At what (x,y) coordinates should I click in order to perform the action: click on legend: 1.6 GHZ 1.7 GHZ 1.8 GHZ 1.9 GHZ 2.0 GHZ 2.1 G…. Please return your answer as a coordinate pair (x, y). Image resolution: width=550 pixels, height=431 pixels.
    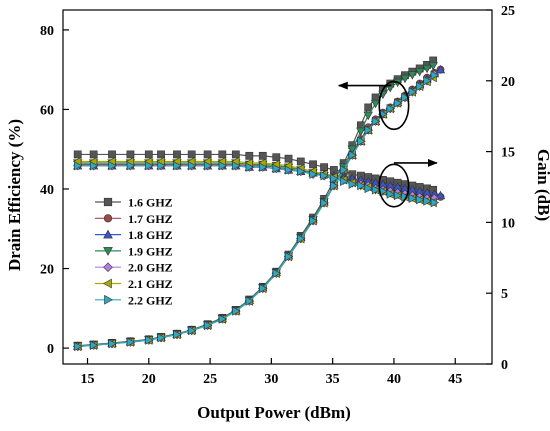
    Looking at the image, I should click on (134, 251).